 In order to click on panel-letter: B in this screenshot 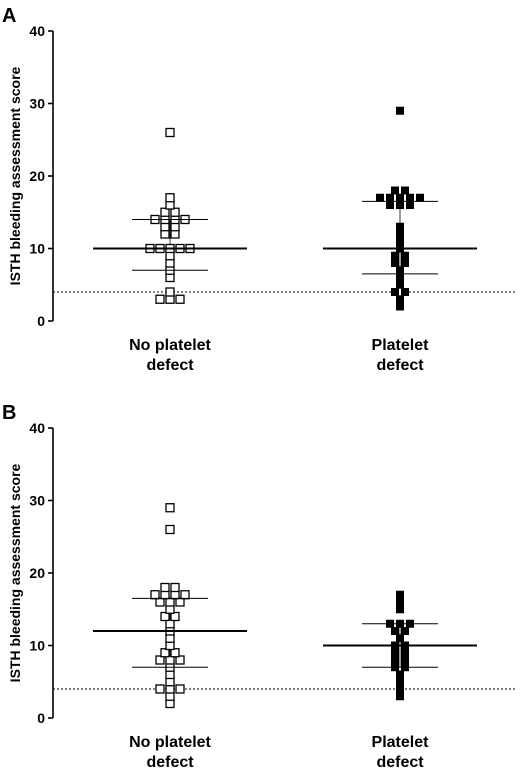, I will do `click(9, 413)`.